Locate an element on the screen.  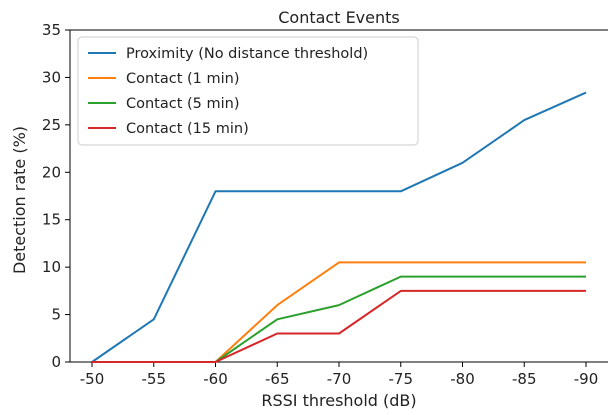
chart-title: Contact Events is located at coordinates (339, 17).